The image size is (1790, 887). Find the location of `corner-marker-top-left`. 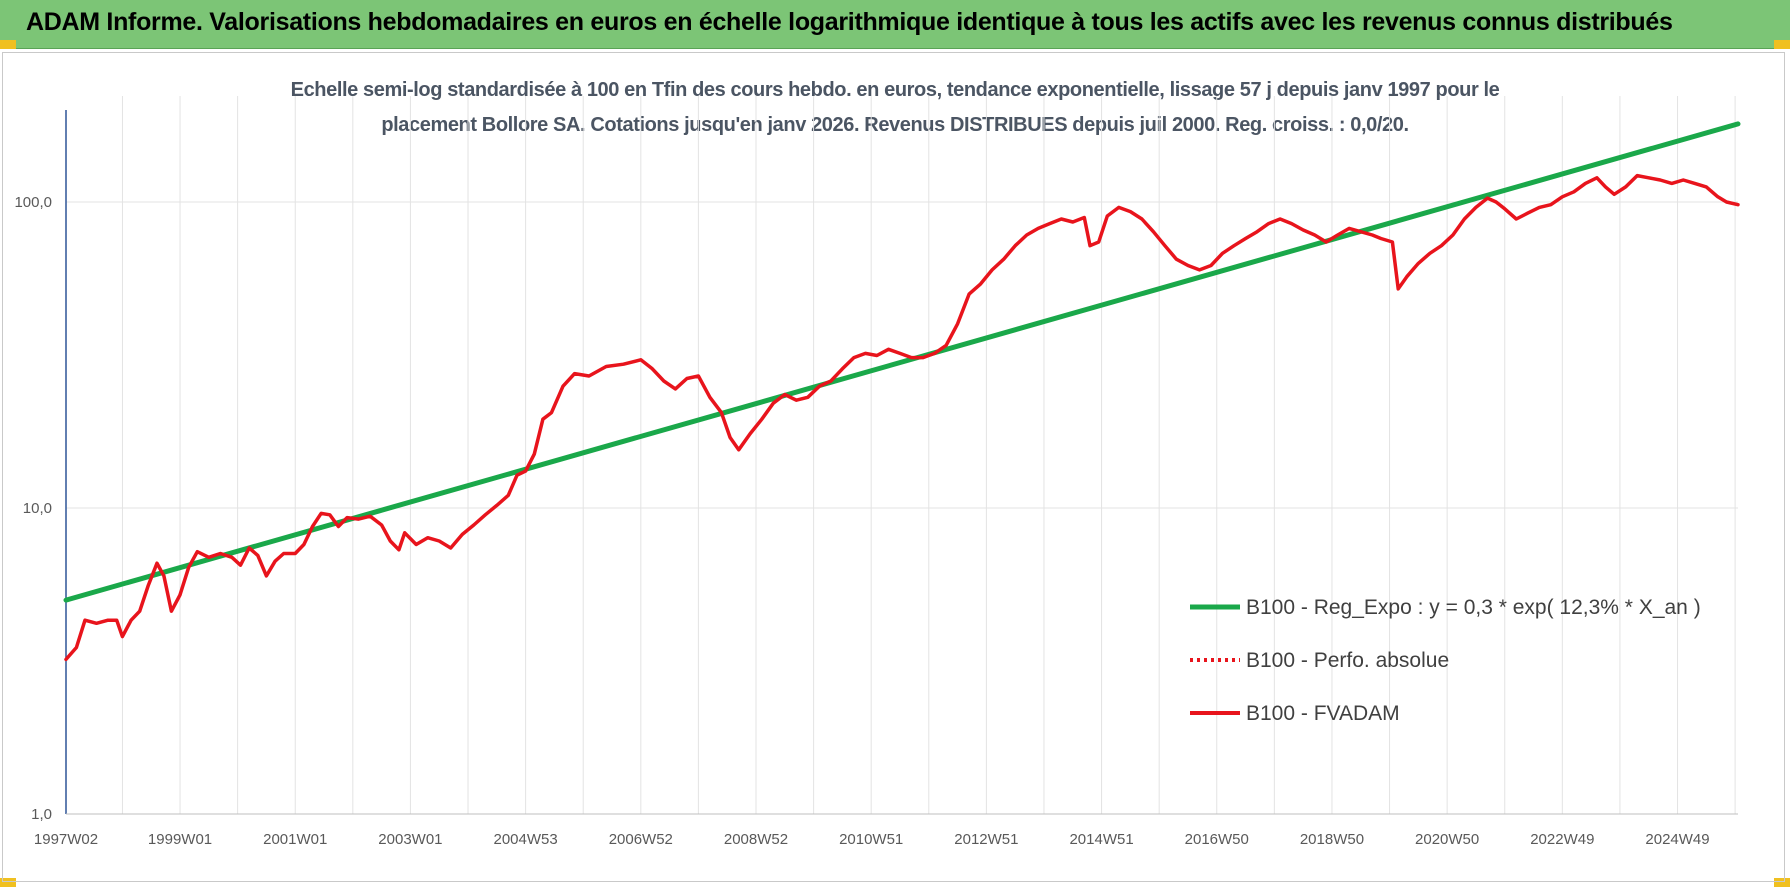

corner-marker-top-left is located at coordinates (8, 44).